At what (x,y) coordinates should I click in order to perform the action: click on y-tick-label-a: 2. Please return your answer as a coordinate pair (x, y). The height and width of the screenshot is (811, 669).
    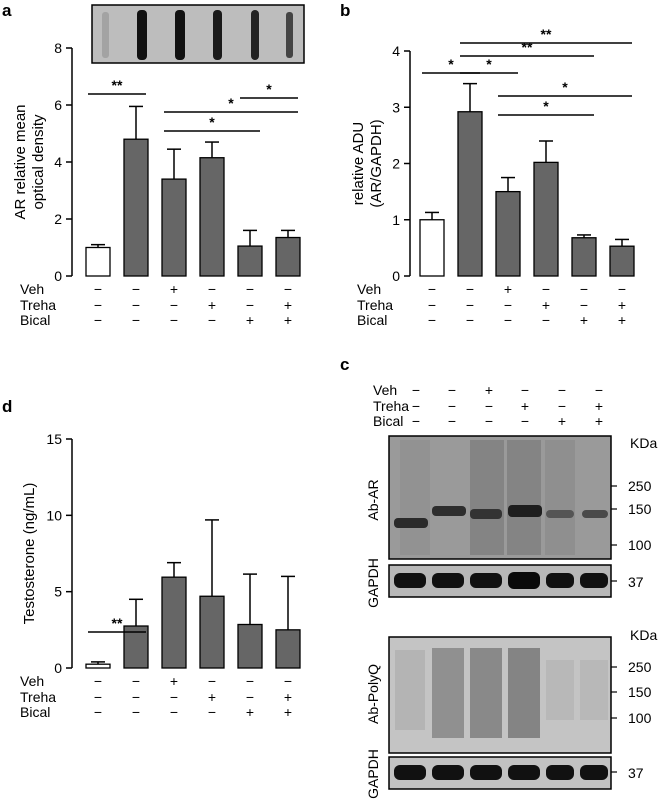
    Looking at the image, I should click on (58, 219).